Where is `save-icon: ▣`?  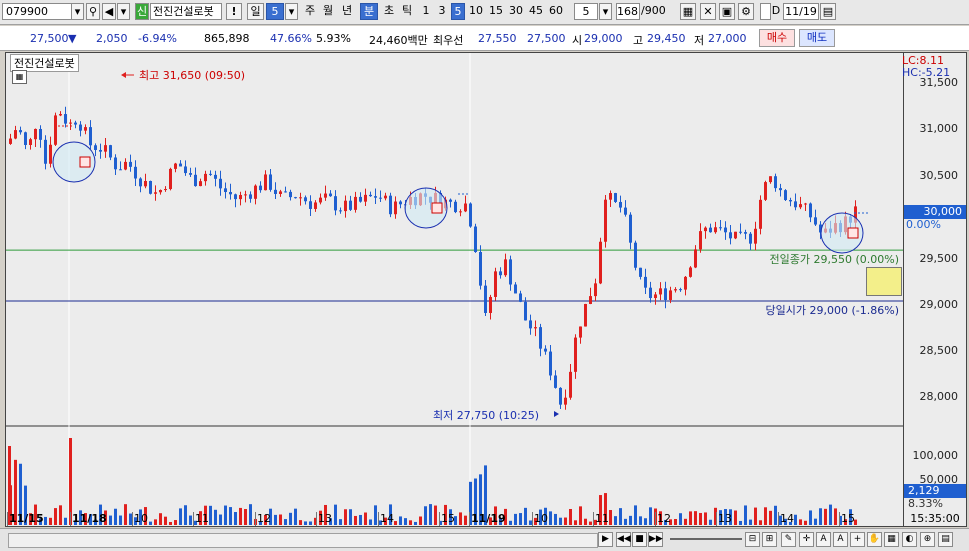 save-icon: ▣ is located at coordinates (727, 11).